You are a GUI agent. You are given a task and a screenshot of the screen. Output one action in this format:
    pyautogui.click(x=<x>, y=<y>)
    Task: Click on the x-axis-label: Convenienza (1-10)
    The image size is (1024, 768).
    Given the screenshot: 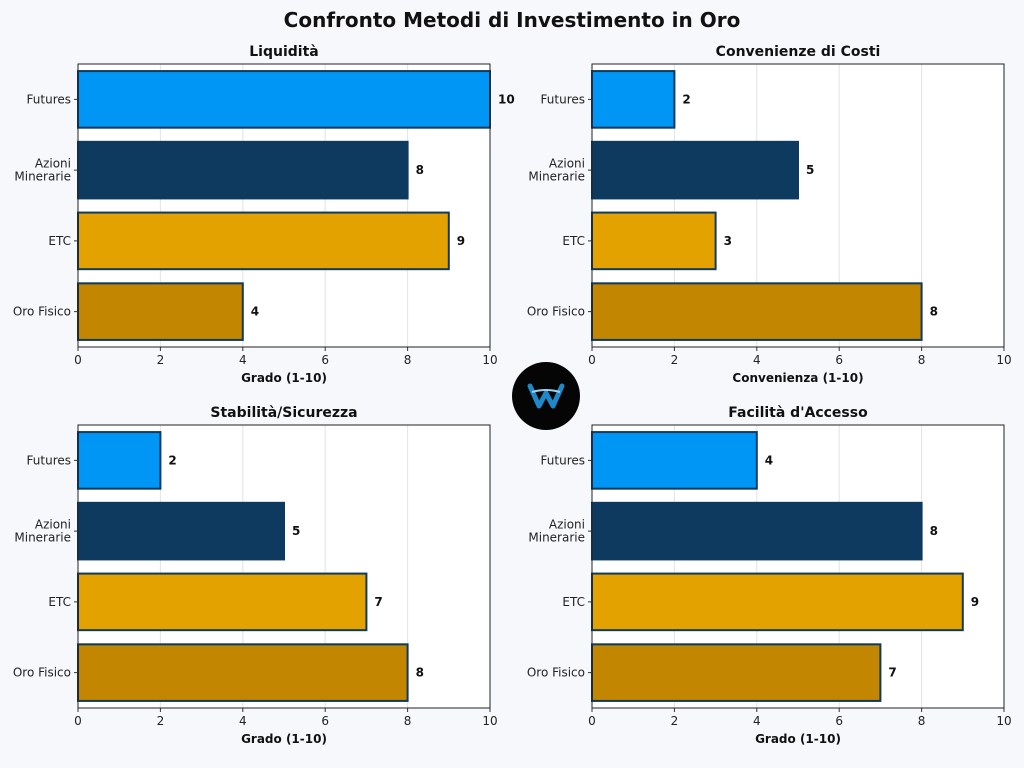 What is the action you would take?
    pyautogui.click(x=797, y=378)
    